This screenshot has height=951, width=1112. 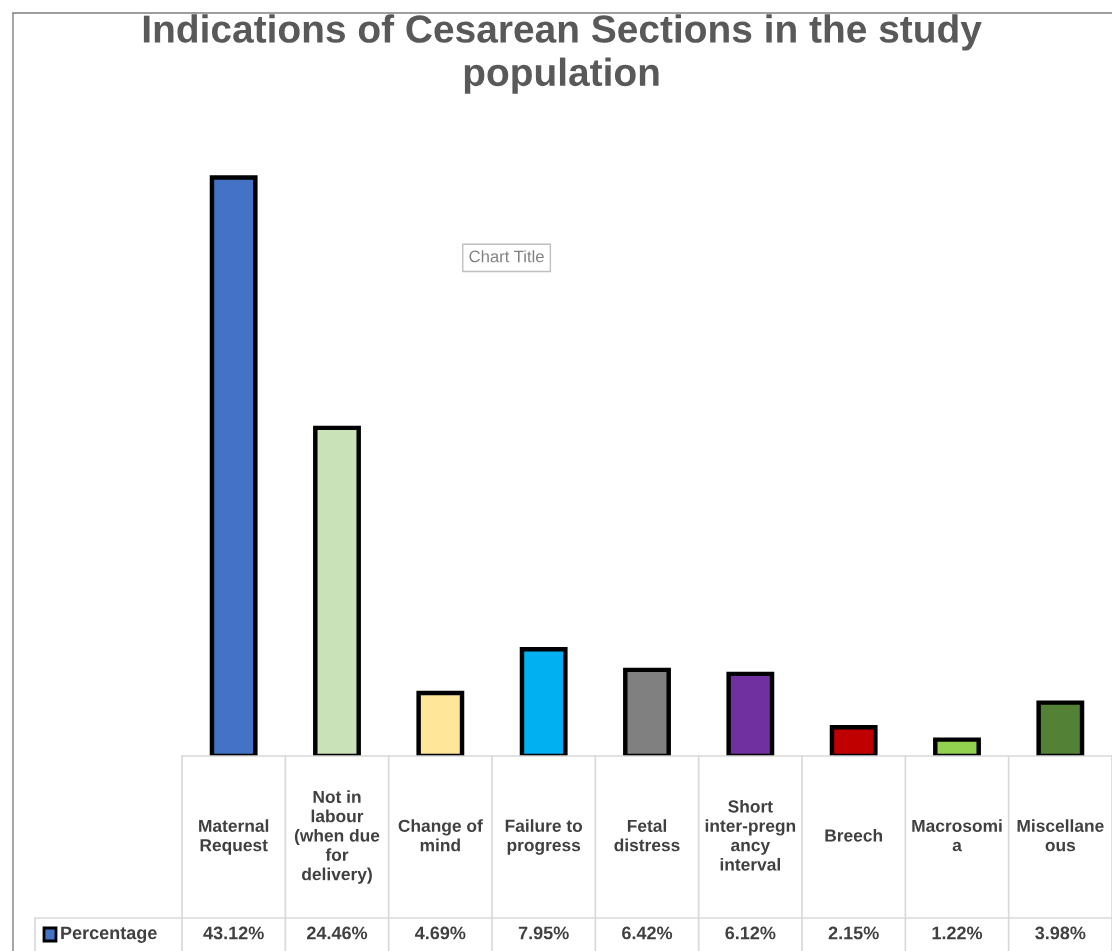 What do you see at coordinates (854, 835) in the screenshot?
I see `x-tick-label: Breech` at bounding box center [854, 835].